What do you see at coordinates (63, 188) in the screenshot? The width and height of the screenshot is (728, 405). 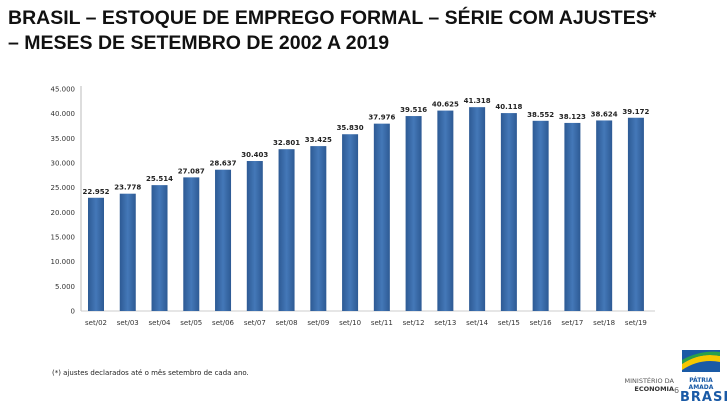 I see `y-tick-label: 25.000` at bounding box center [63, 188].